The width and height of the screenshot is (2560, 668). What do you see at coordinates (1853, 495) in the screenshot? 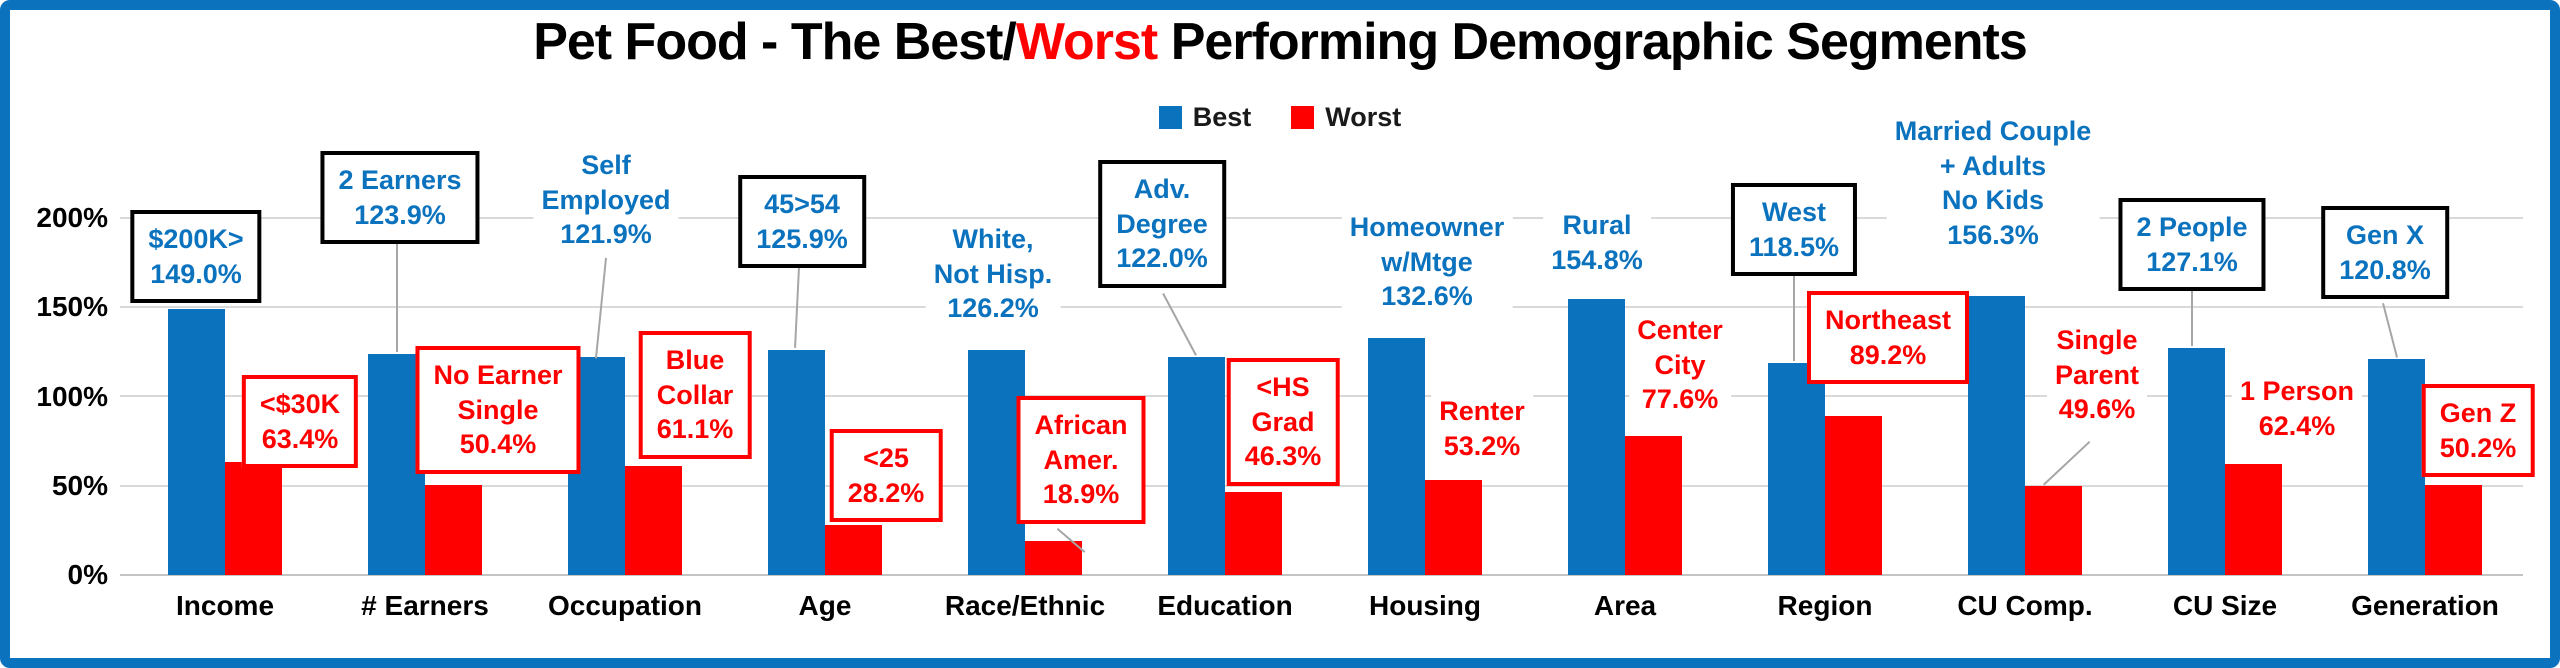
I see `bar-worst-region` at bounding box center [1853, 495].